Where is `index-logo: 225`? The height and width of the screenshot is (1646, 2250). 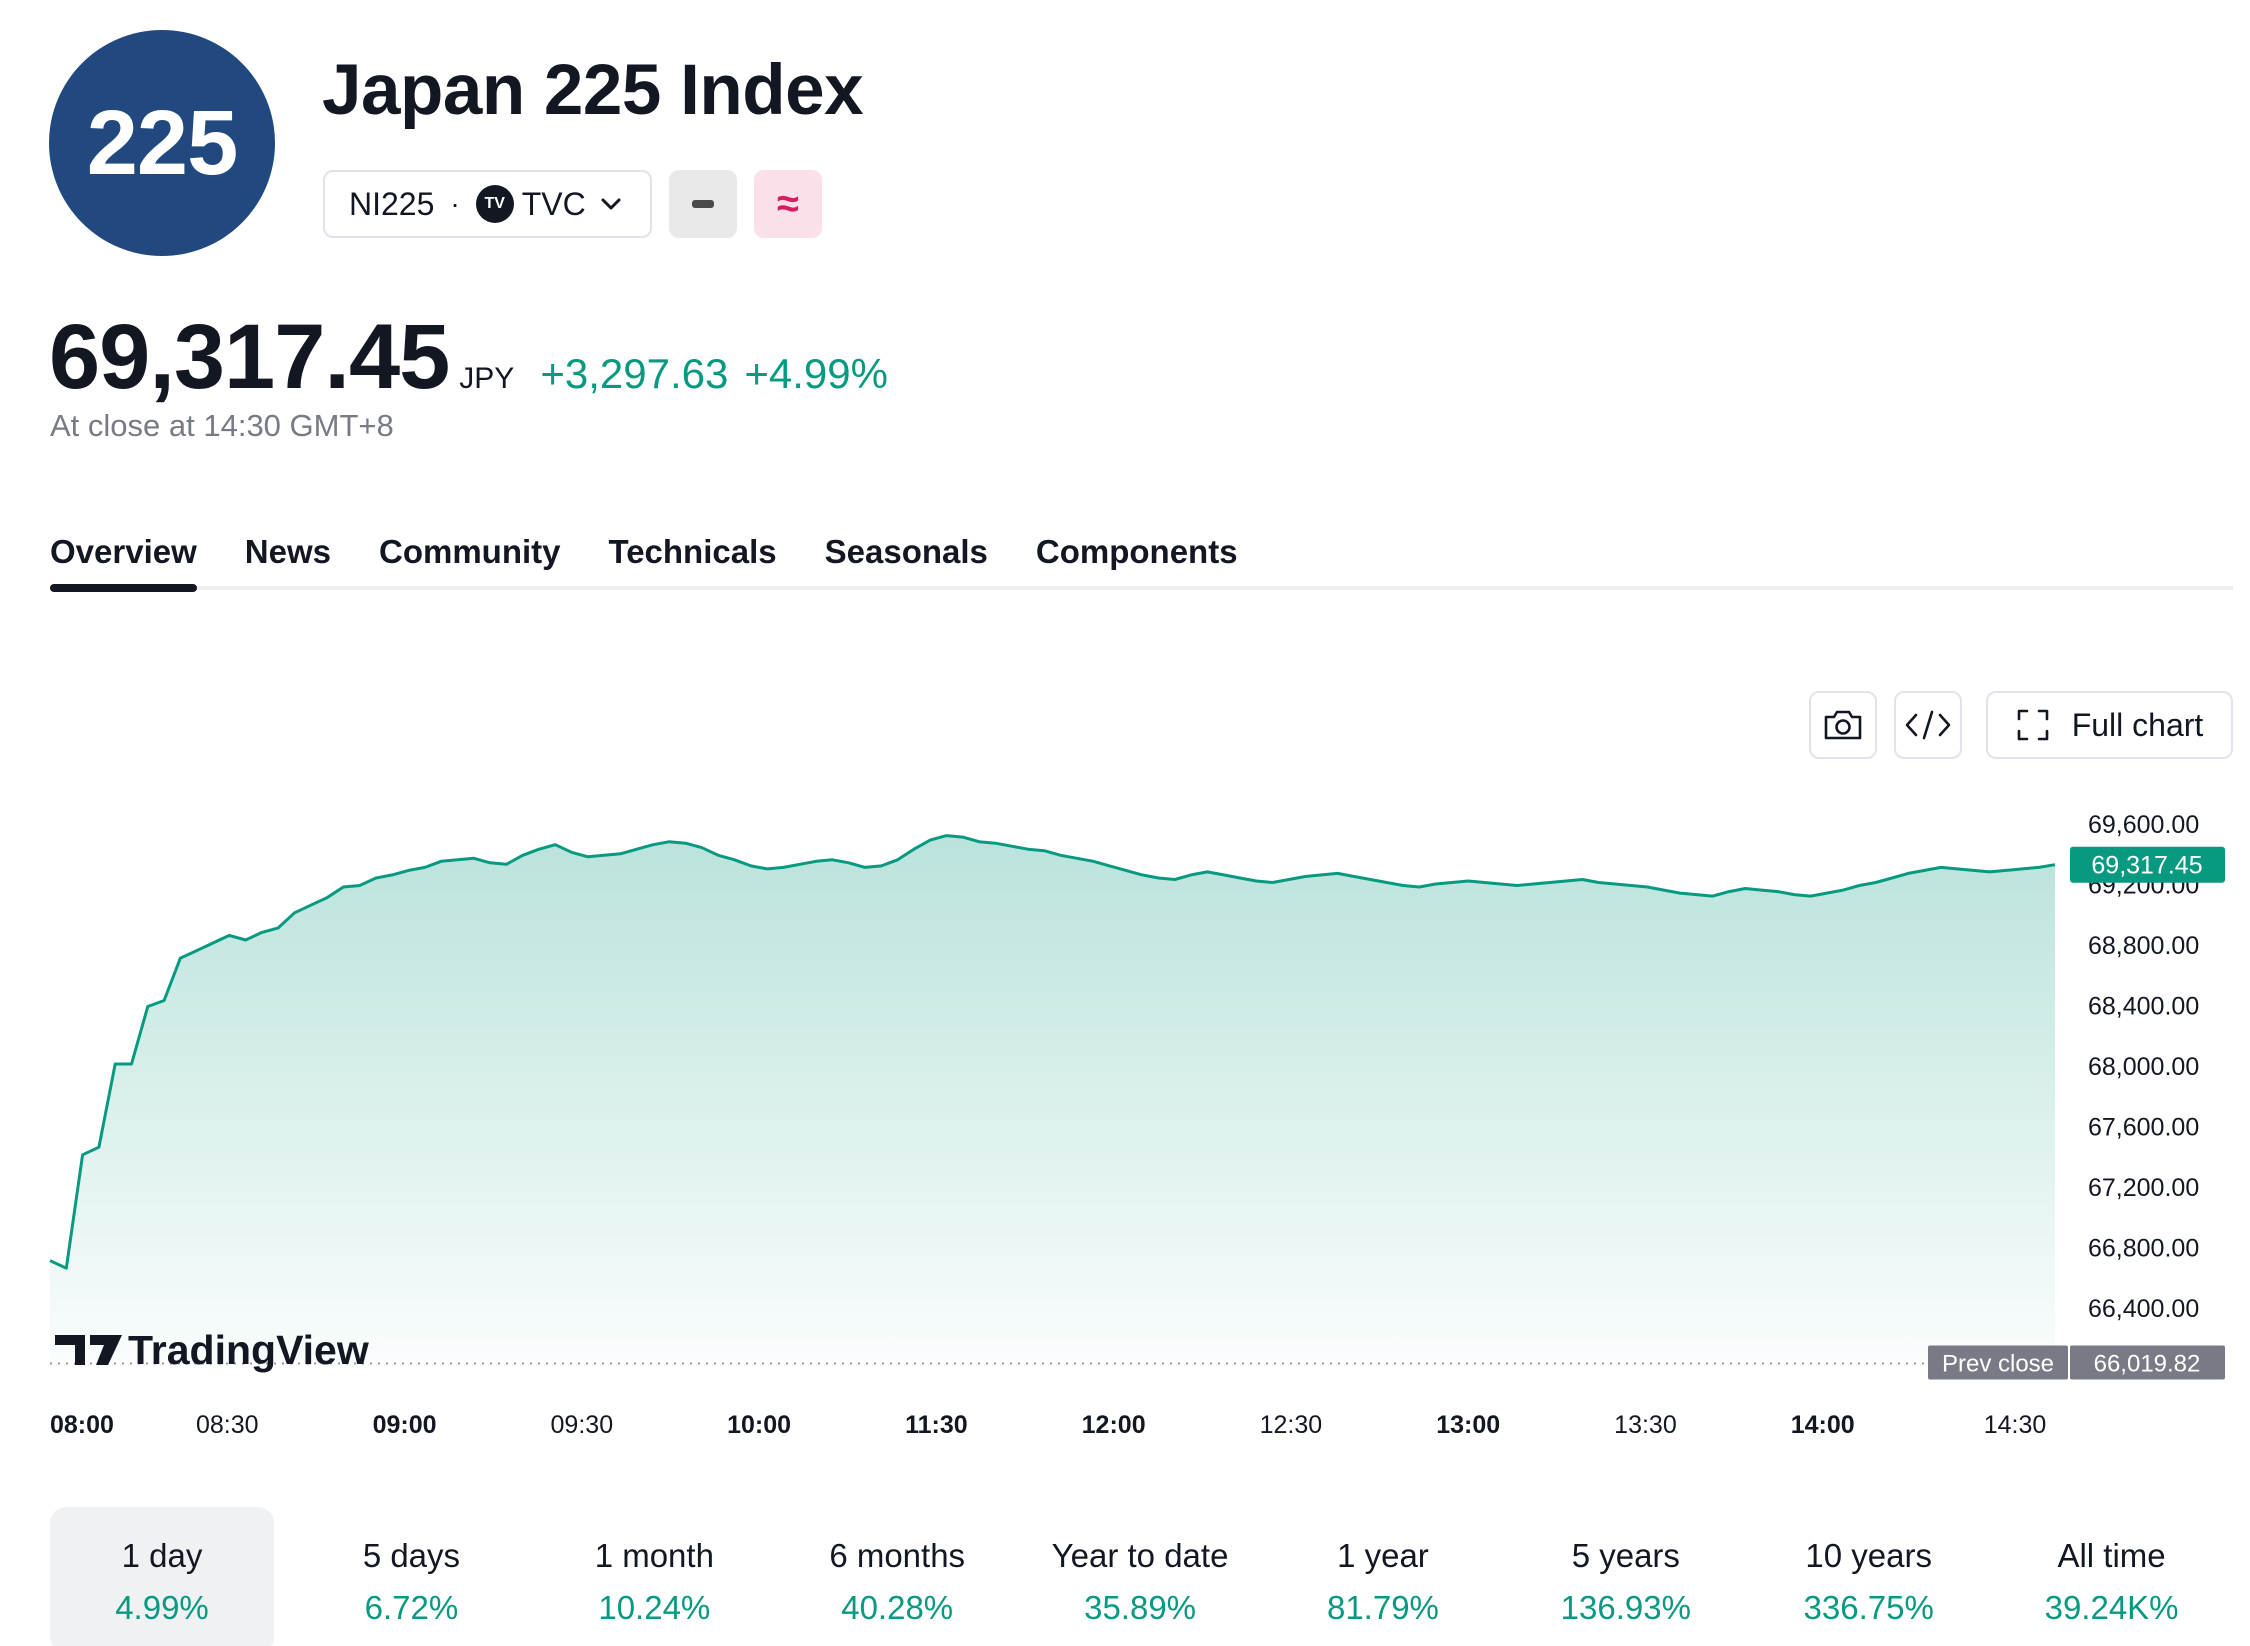 index-logo: 225 is located at coordinates (162, 143).